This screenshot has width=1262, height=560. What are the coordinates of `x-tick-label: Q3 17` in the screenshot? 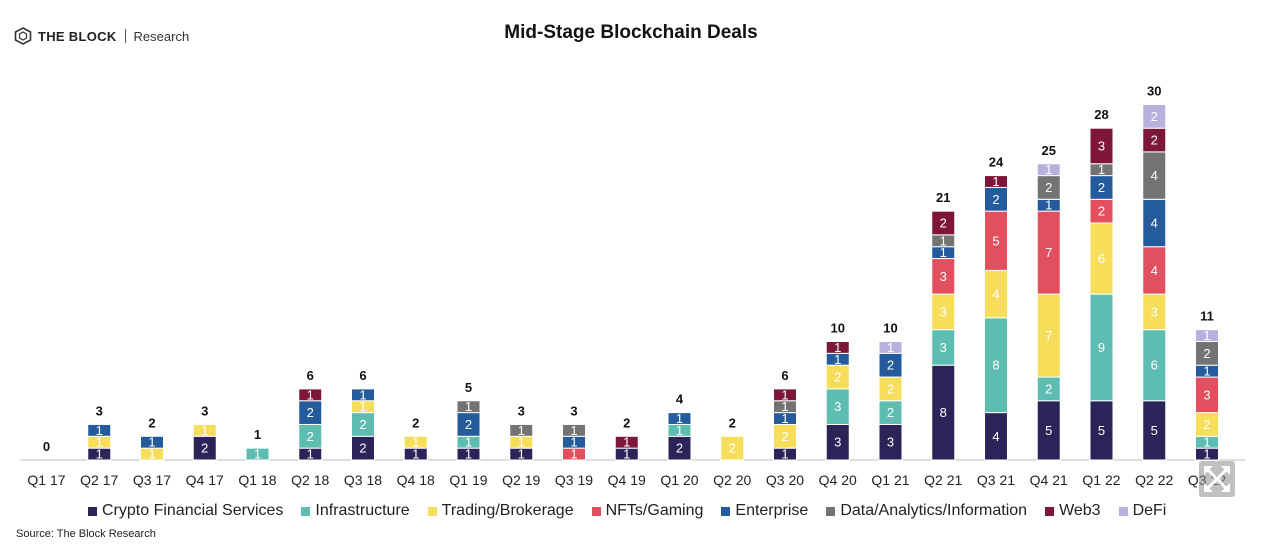 It's located at (152, 480).